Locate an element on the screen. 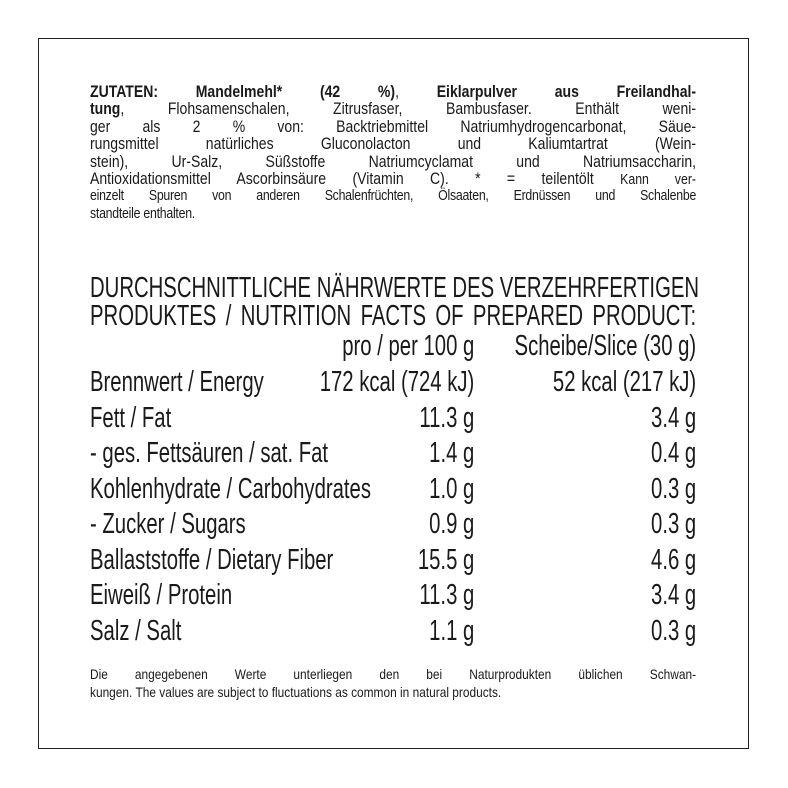  table-row: - Zucker / Sugars 0.9 g 0.3 g is located at coordinates (393, 526).